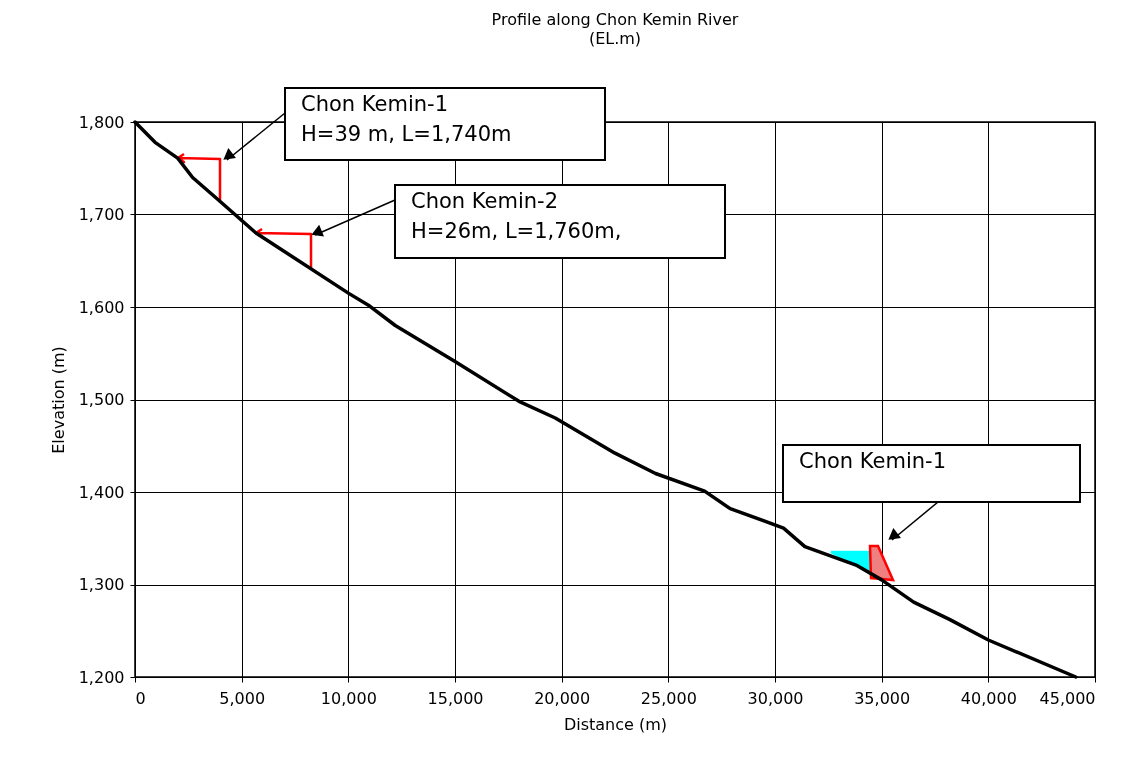 Image resolution: width=1133 pixels, height=767 pixels. What do you see at coordinates (140, 698) in the screenshot?
I see `x-tick-label: 0` at bounding box center [140, 698].